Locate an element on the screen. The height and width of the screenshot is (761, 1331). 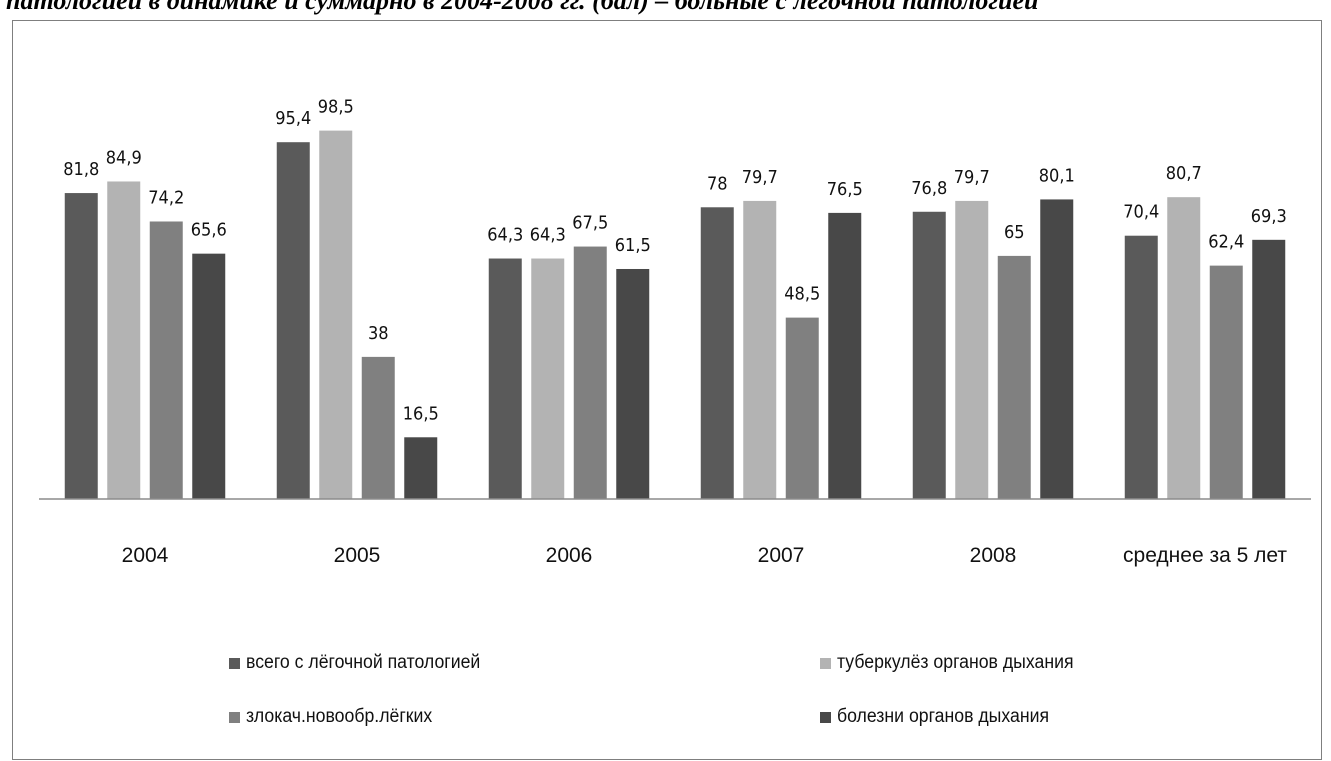
data-label: 74,2 is located at coordinates (166, 197).